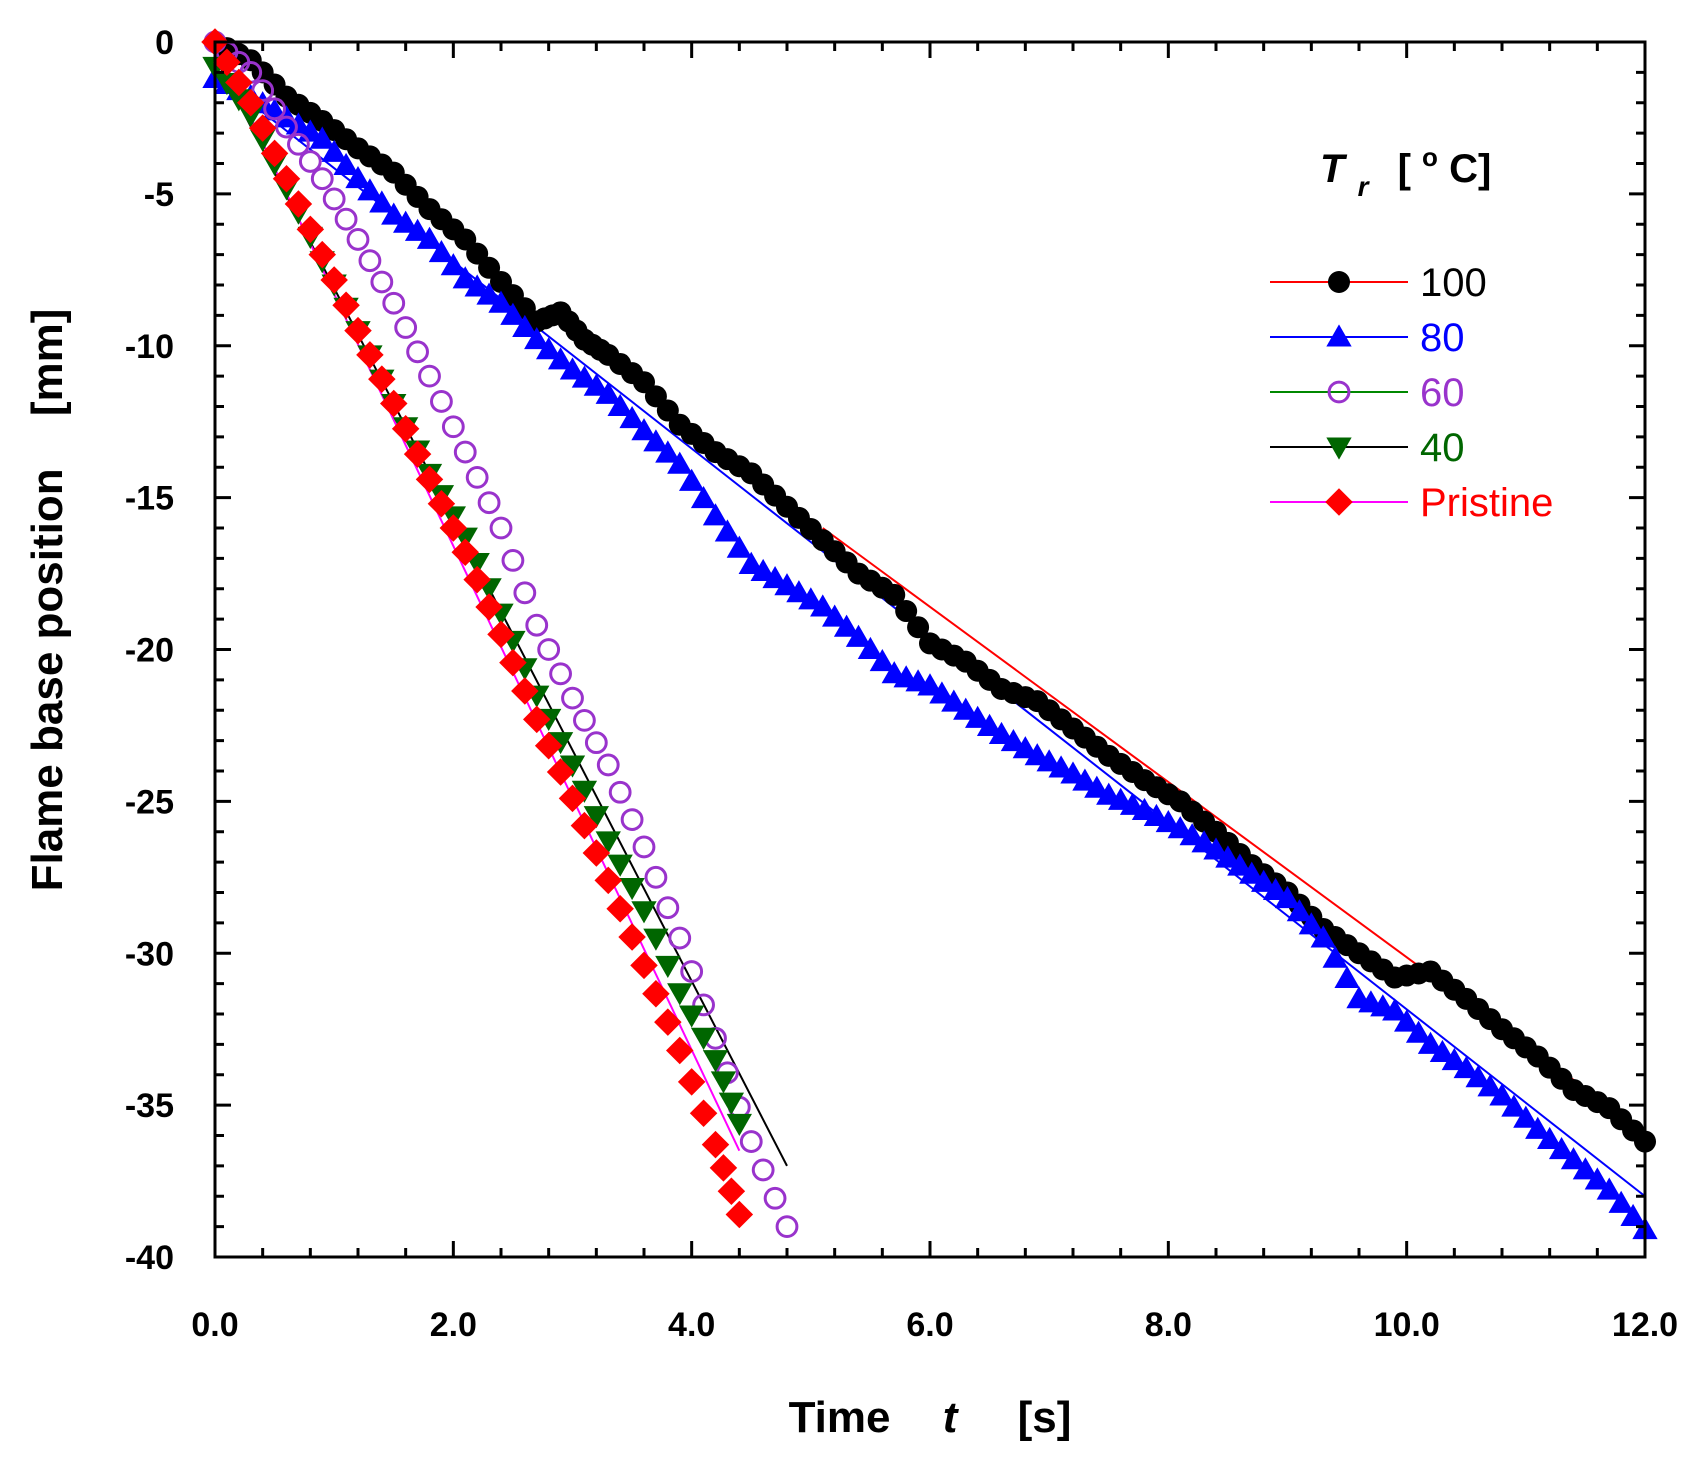 The width and height of the screenshot is (1699, 1467). Describe the element at coordinates (1378, 283) in the screenshot. I see `legend-entry-100: 100` at that location.